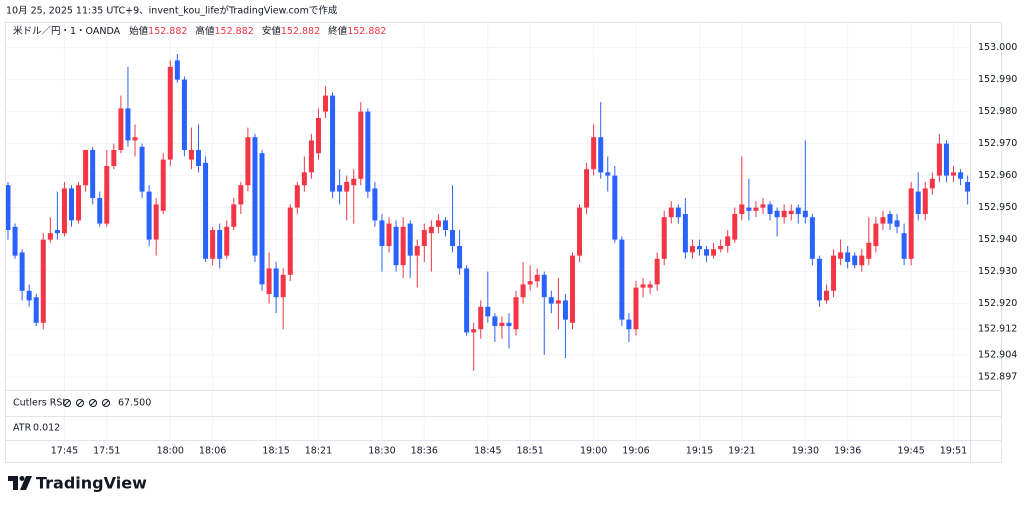  I want to click on x-tick-label: 18:00, so click(170, 451).